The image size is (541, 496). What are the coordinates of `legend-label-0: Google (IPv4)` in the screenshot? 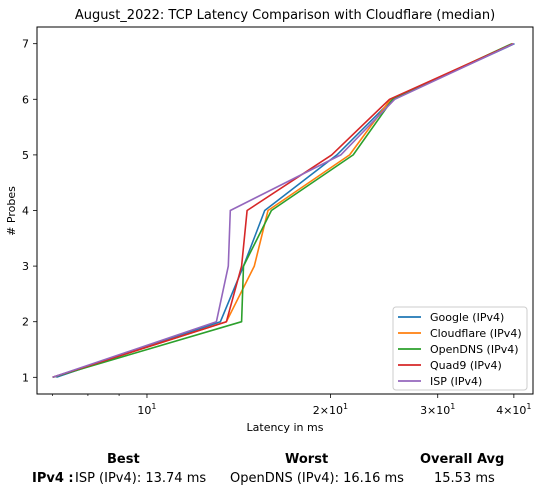 It's located at (467, 317).